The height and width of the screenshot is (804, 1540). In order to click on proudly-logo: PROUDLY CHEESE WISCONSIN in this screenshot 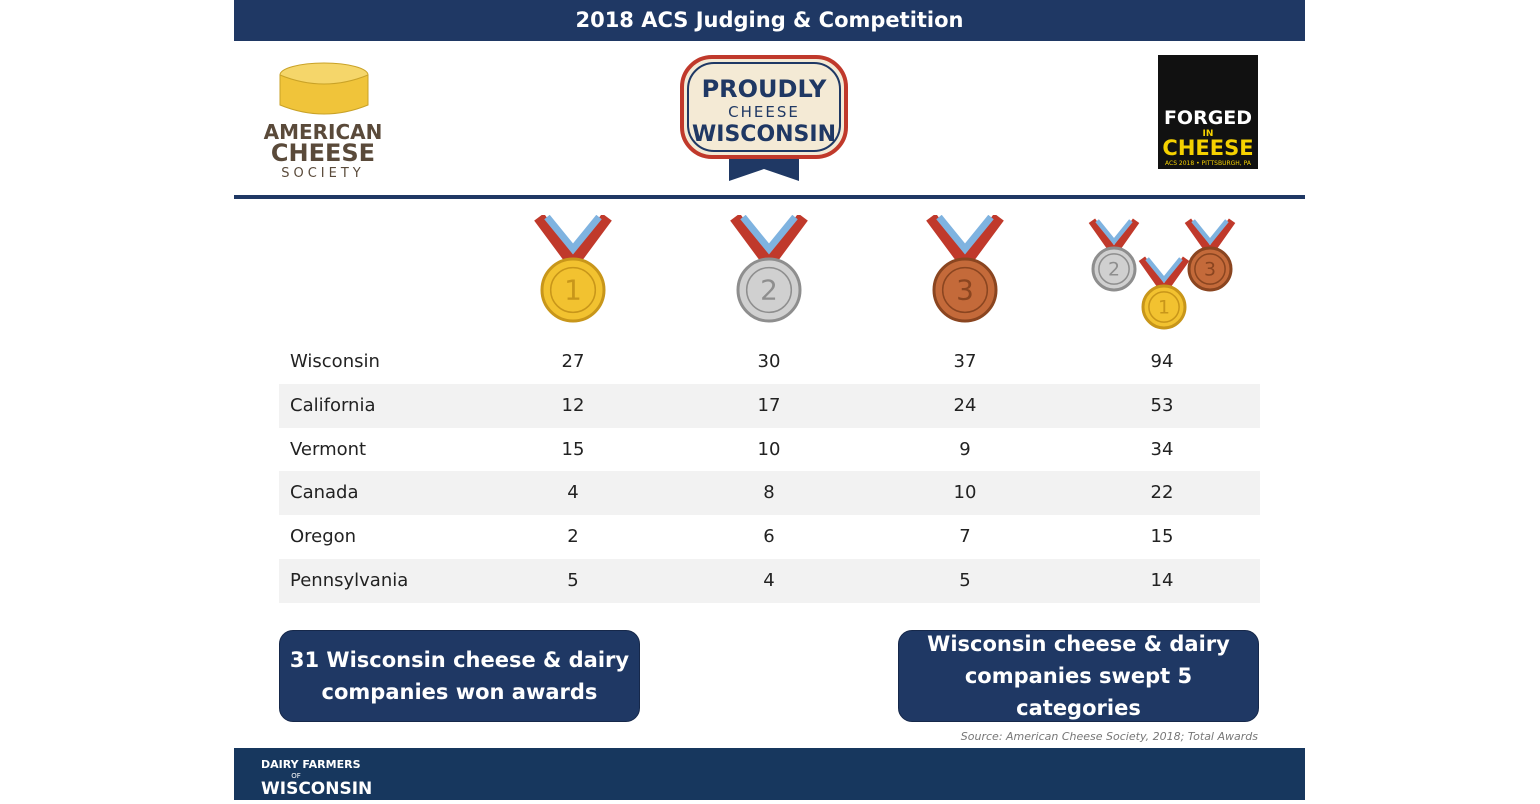, I will do `click(764, 118)`.